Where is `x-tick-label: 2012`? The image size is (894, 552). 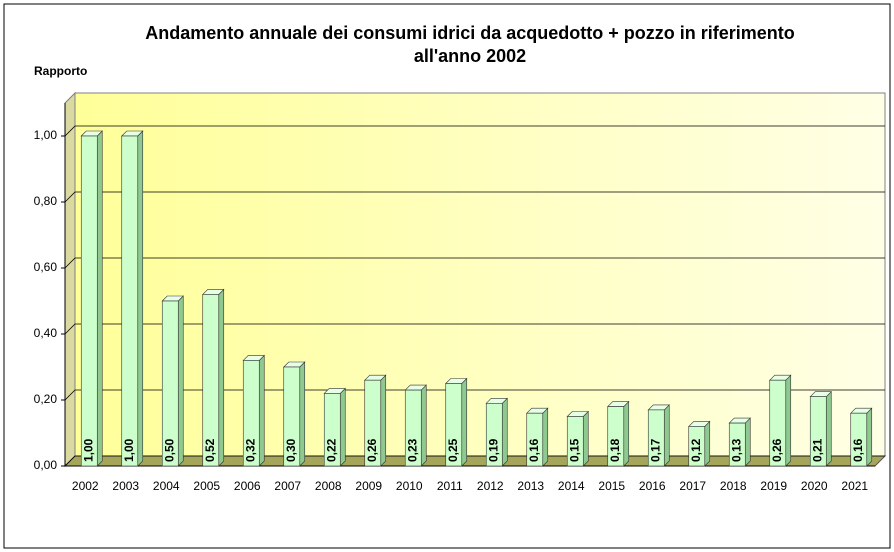 x-tick-label: 2012 is located at coordinates (490, 486).